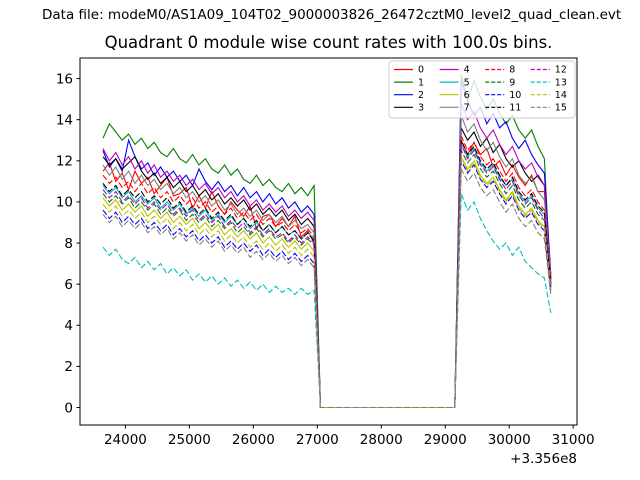  I want to click on legend-entry-11: 11, so click(503, 108).